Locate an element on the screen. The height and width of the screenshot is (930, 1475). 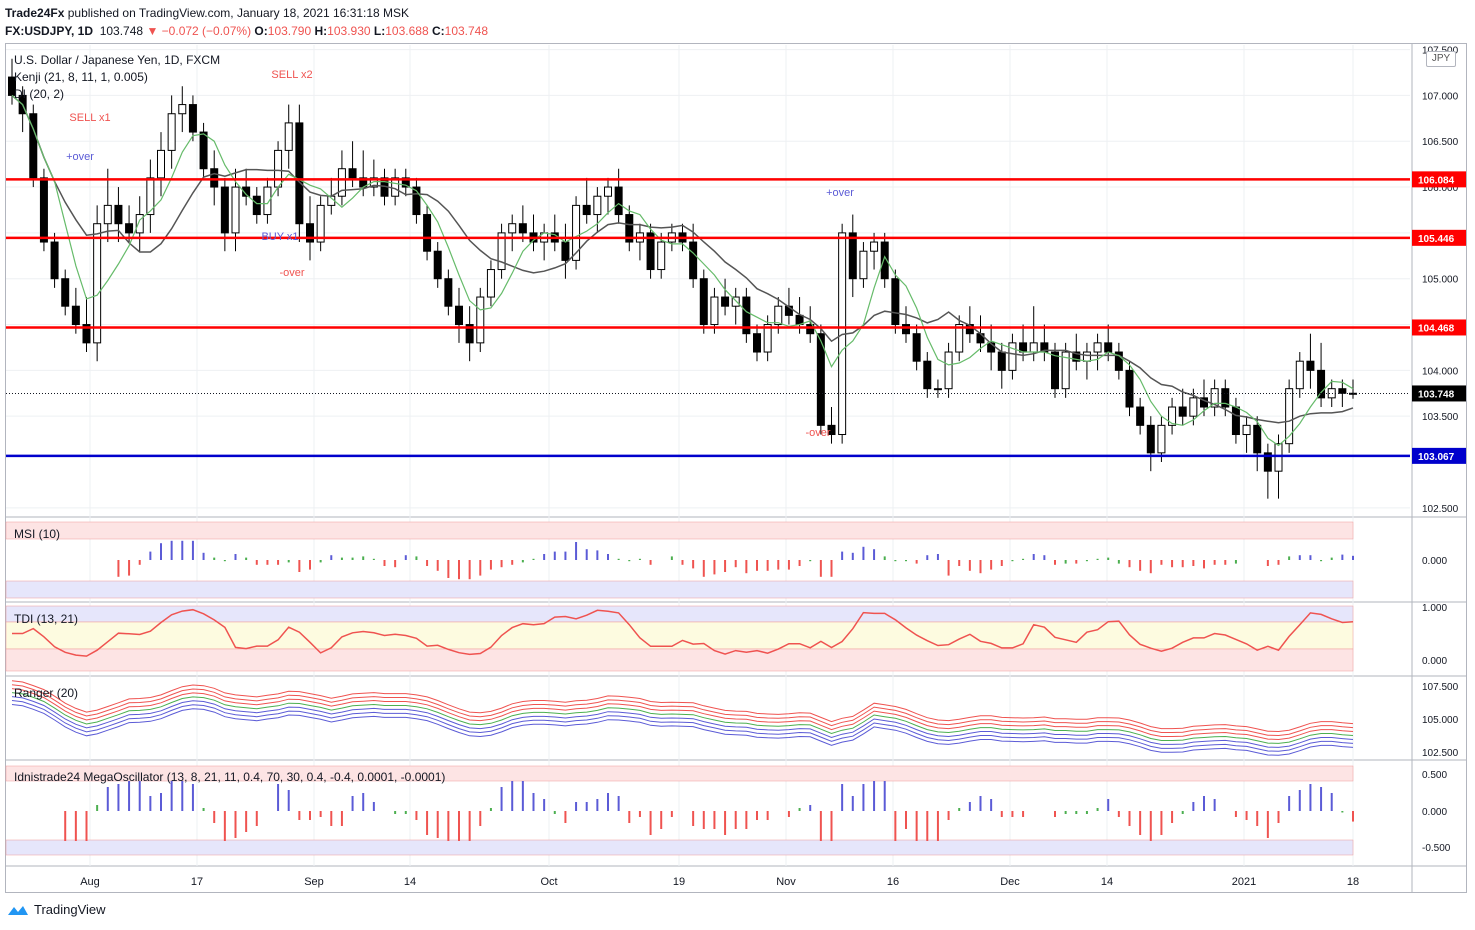
mega-axis-label: 0.000 is located at coordinates (1434, 812).